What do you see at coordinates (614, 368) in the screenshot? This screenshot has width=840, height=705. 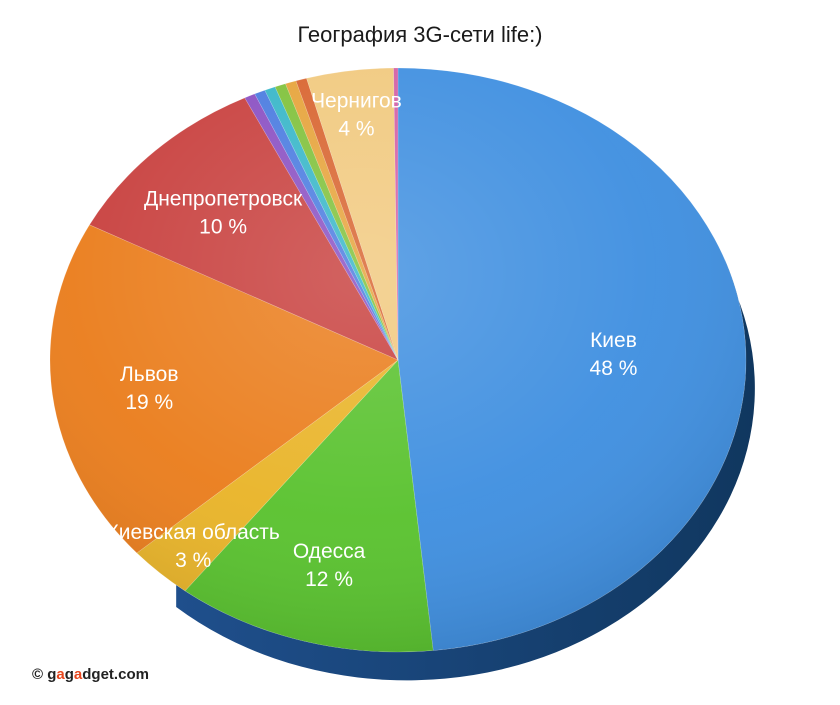 I see `slice-value-label: 48 %` at bounding box center [614, 368].